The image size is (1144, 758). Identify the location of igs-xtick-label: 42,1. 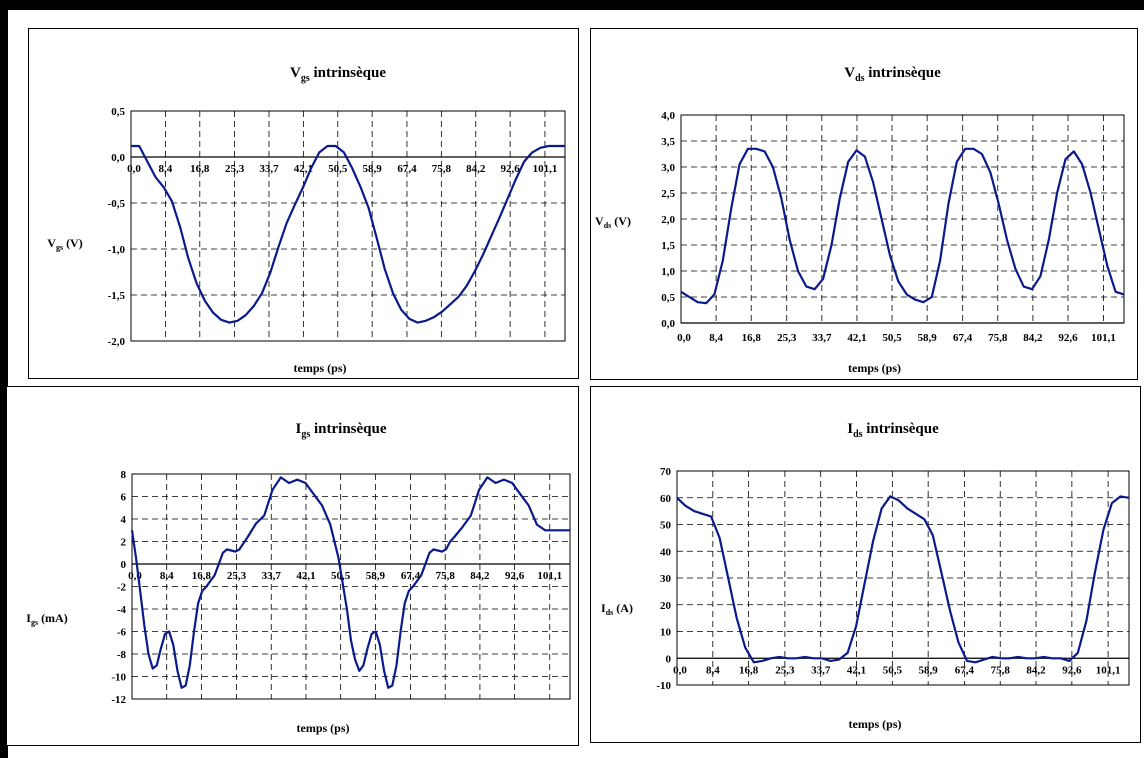
(305, 576).